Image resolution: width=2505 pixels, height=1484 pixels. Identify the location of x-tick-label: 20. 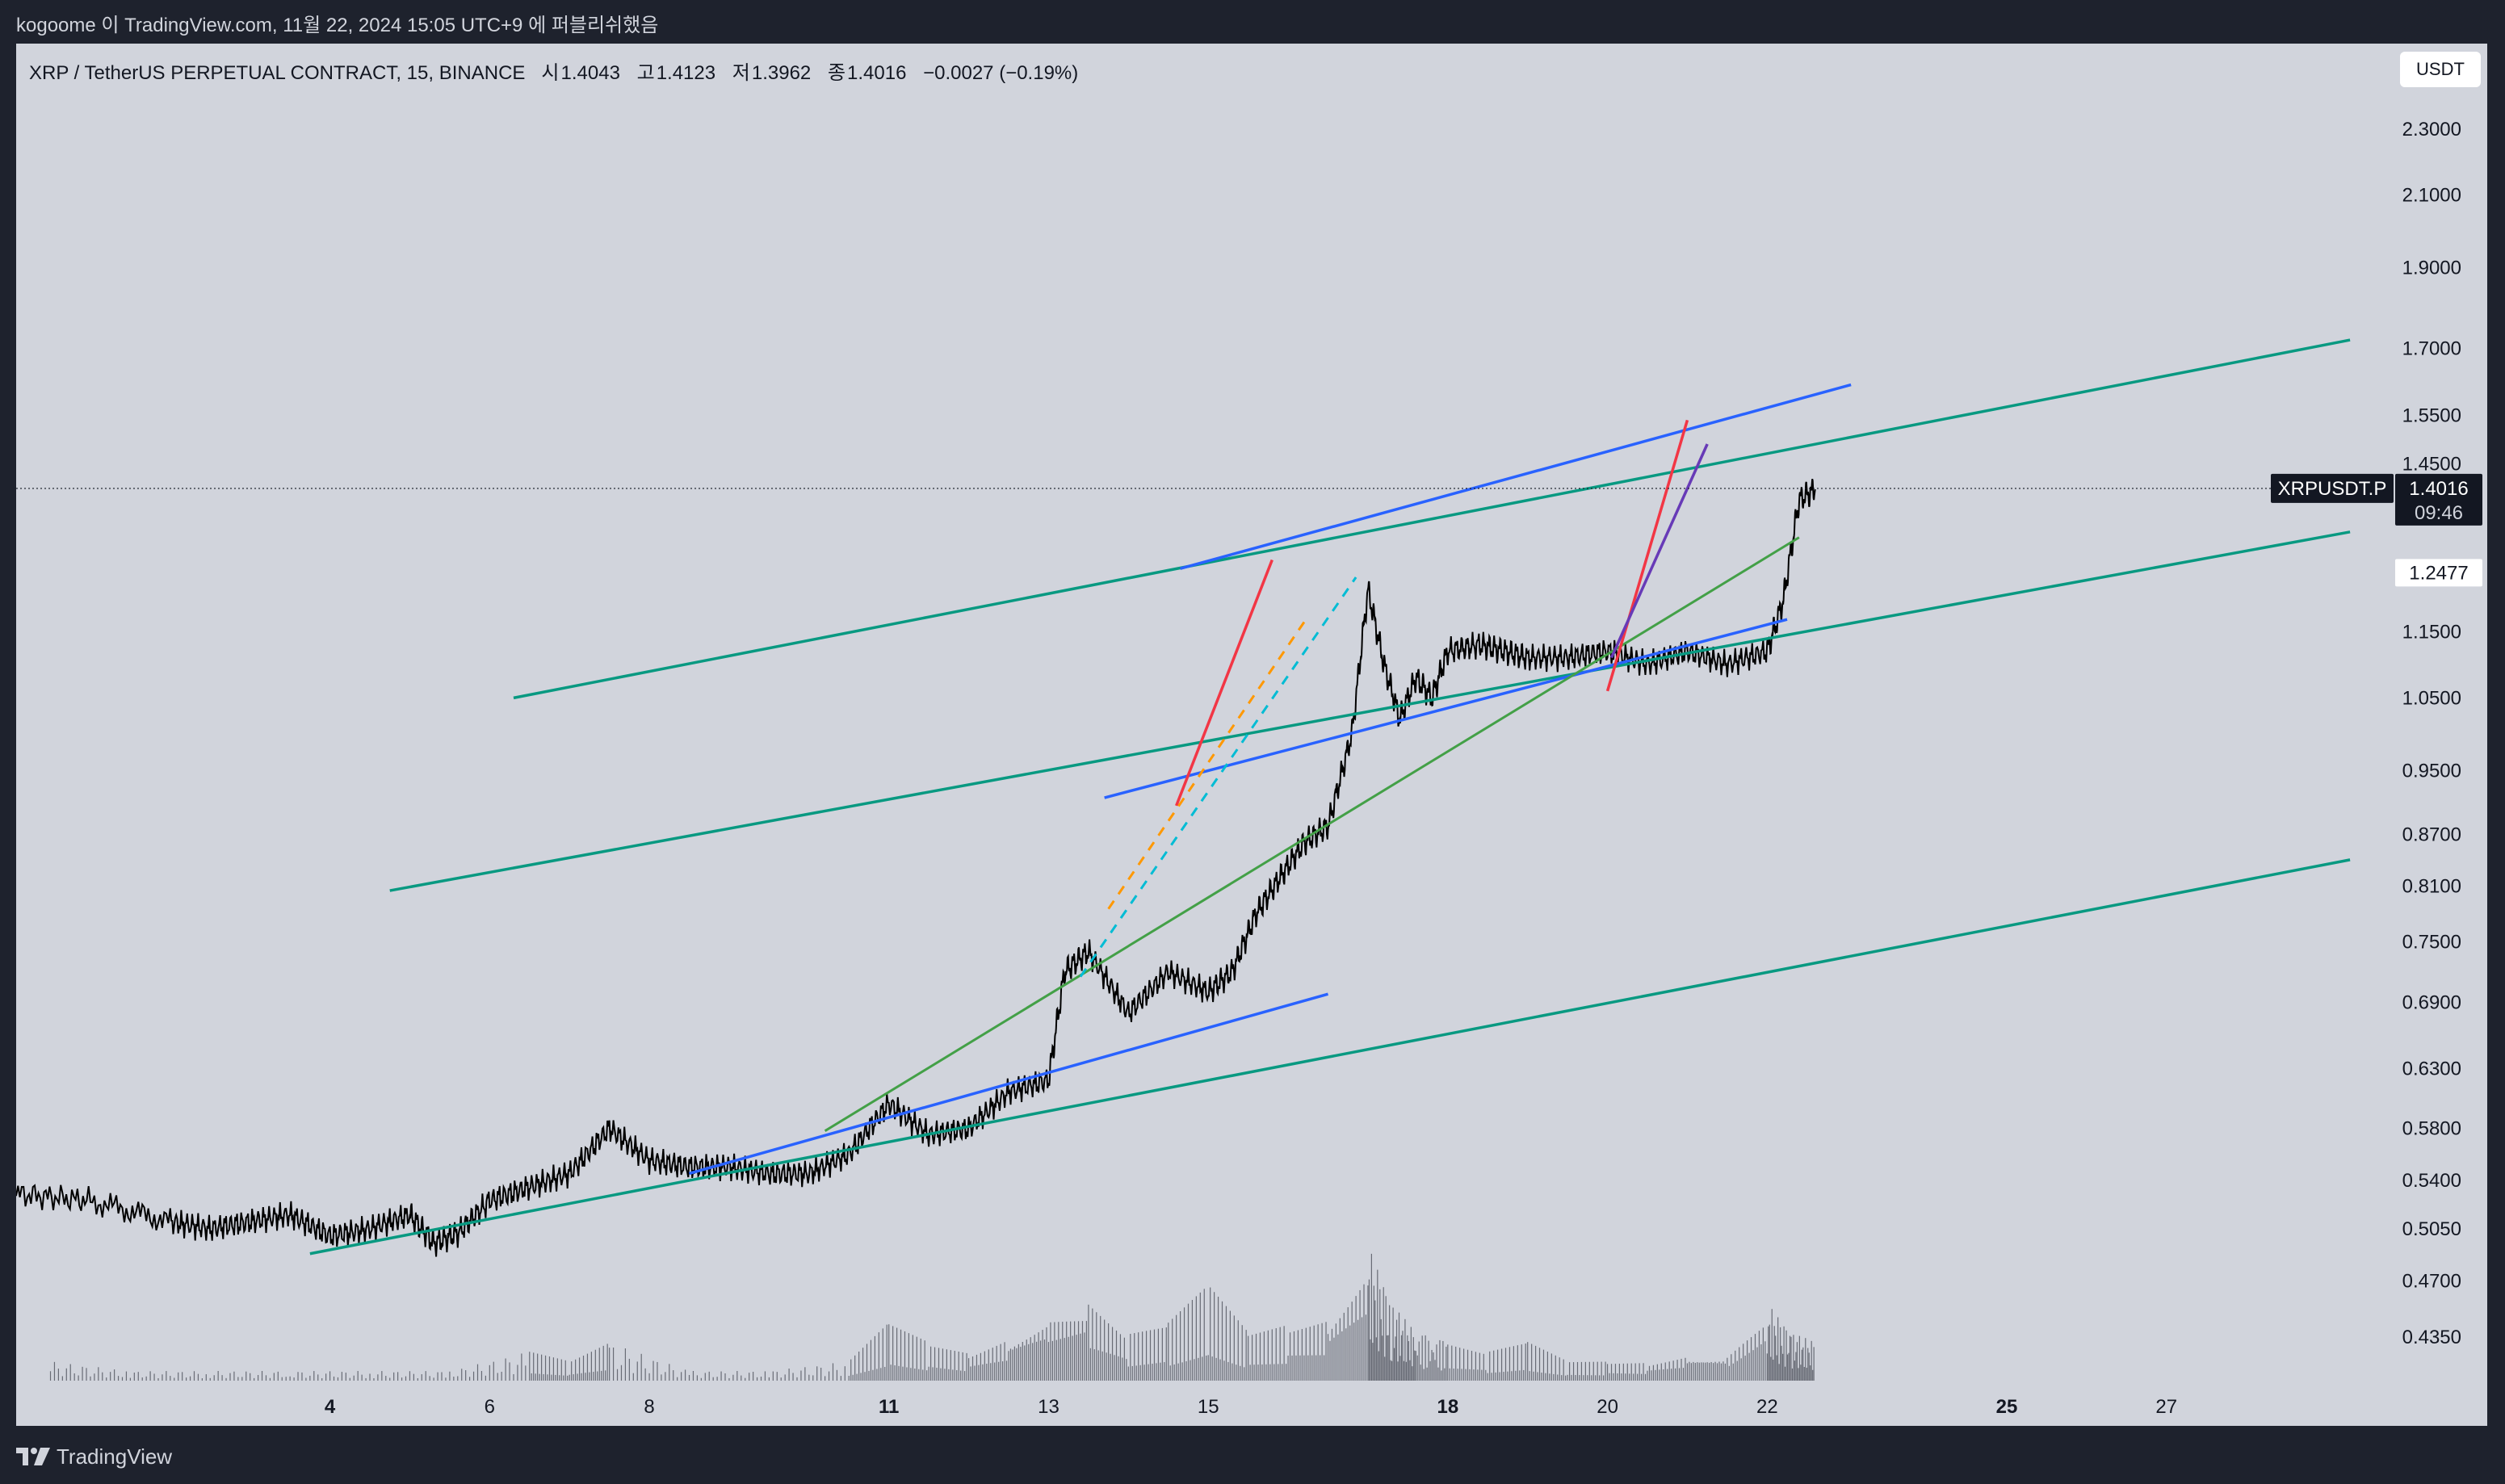
(1608, 1407).